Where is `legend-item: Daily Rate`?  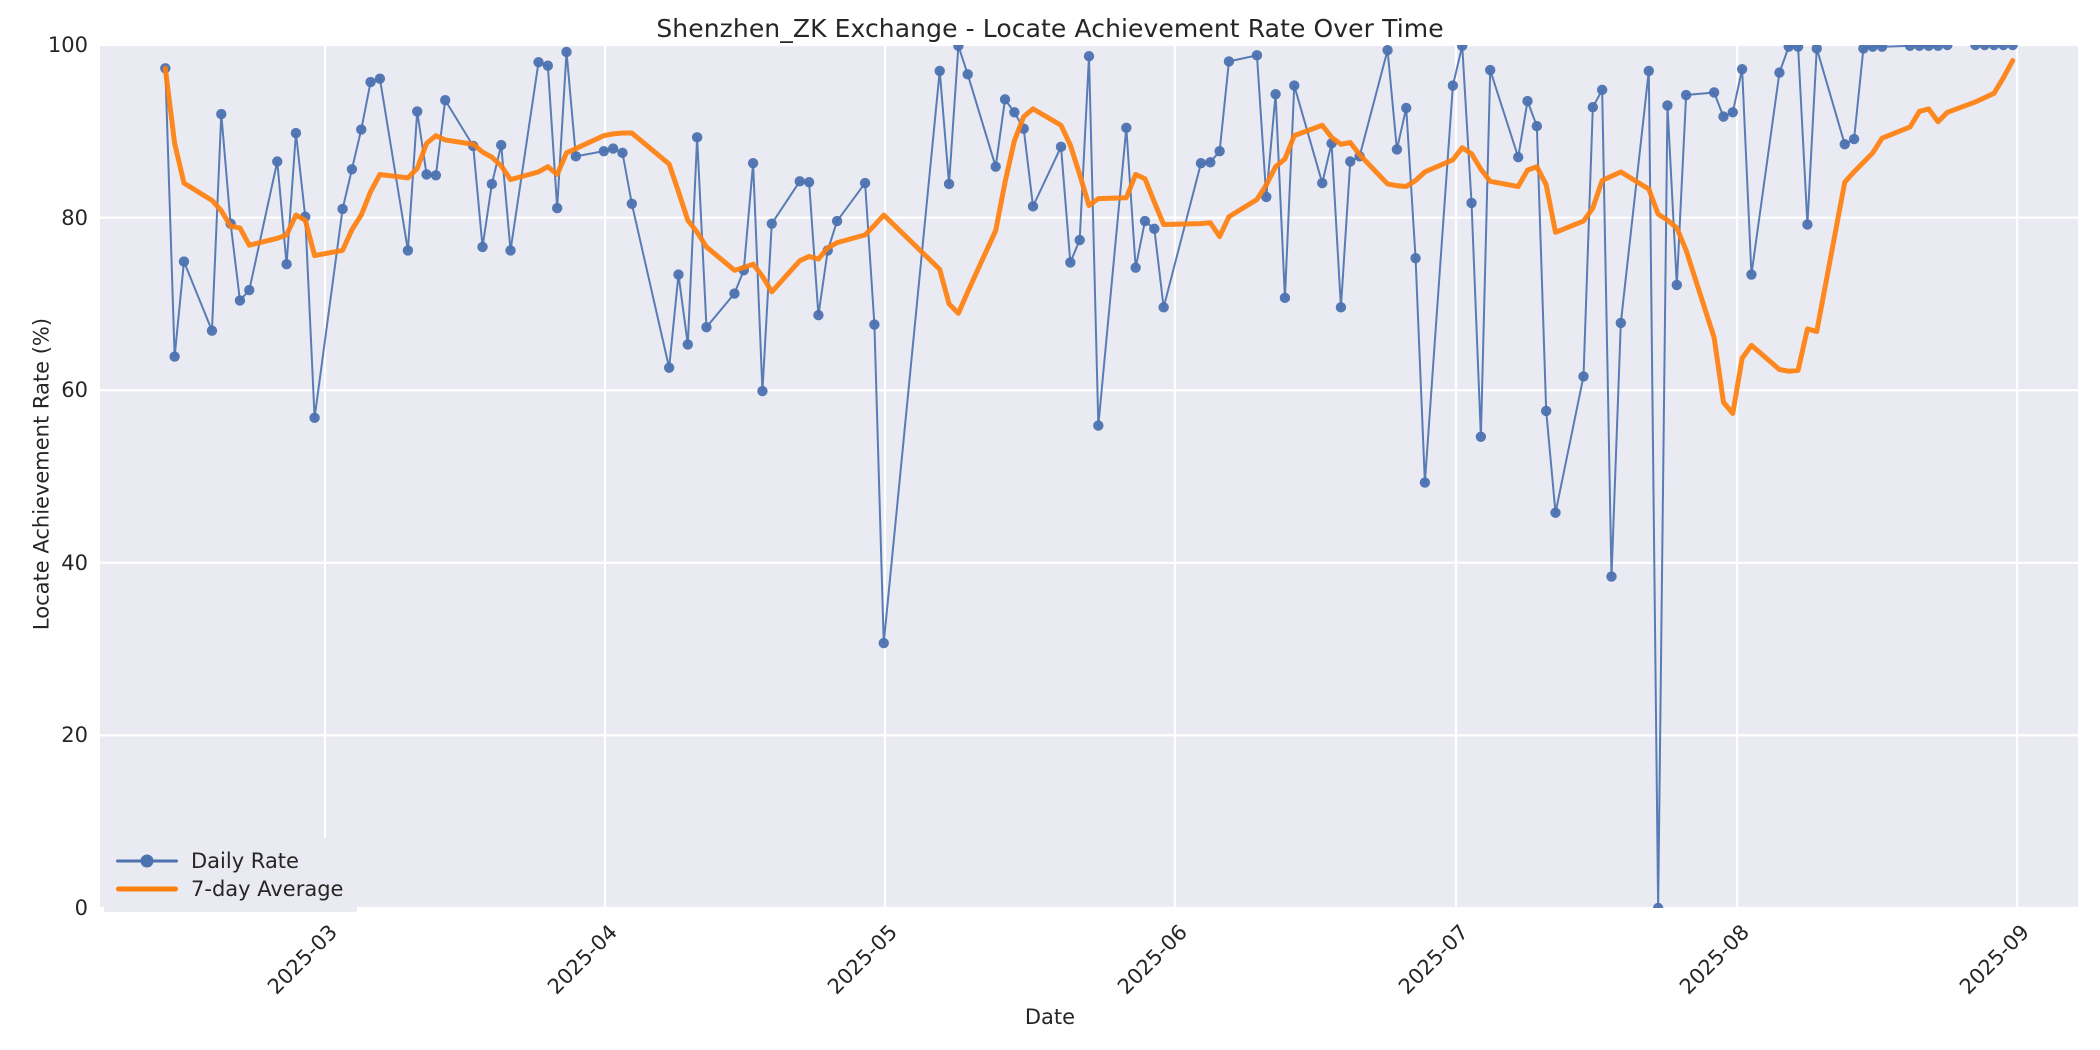
legend-item: Daily Rate is located at coordinates (229, 861).